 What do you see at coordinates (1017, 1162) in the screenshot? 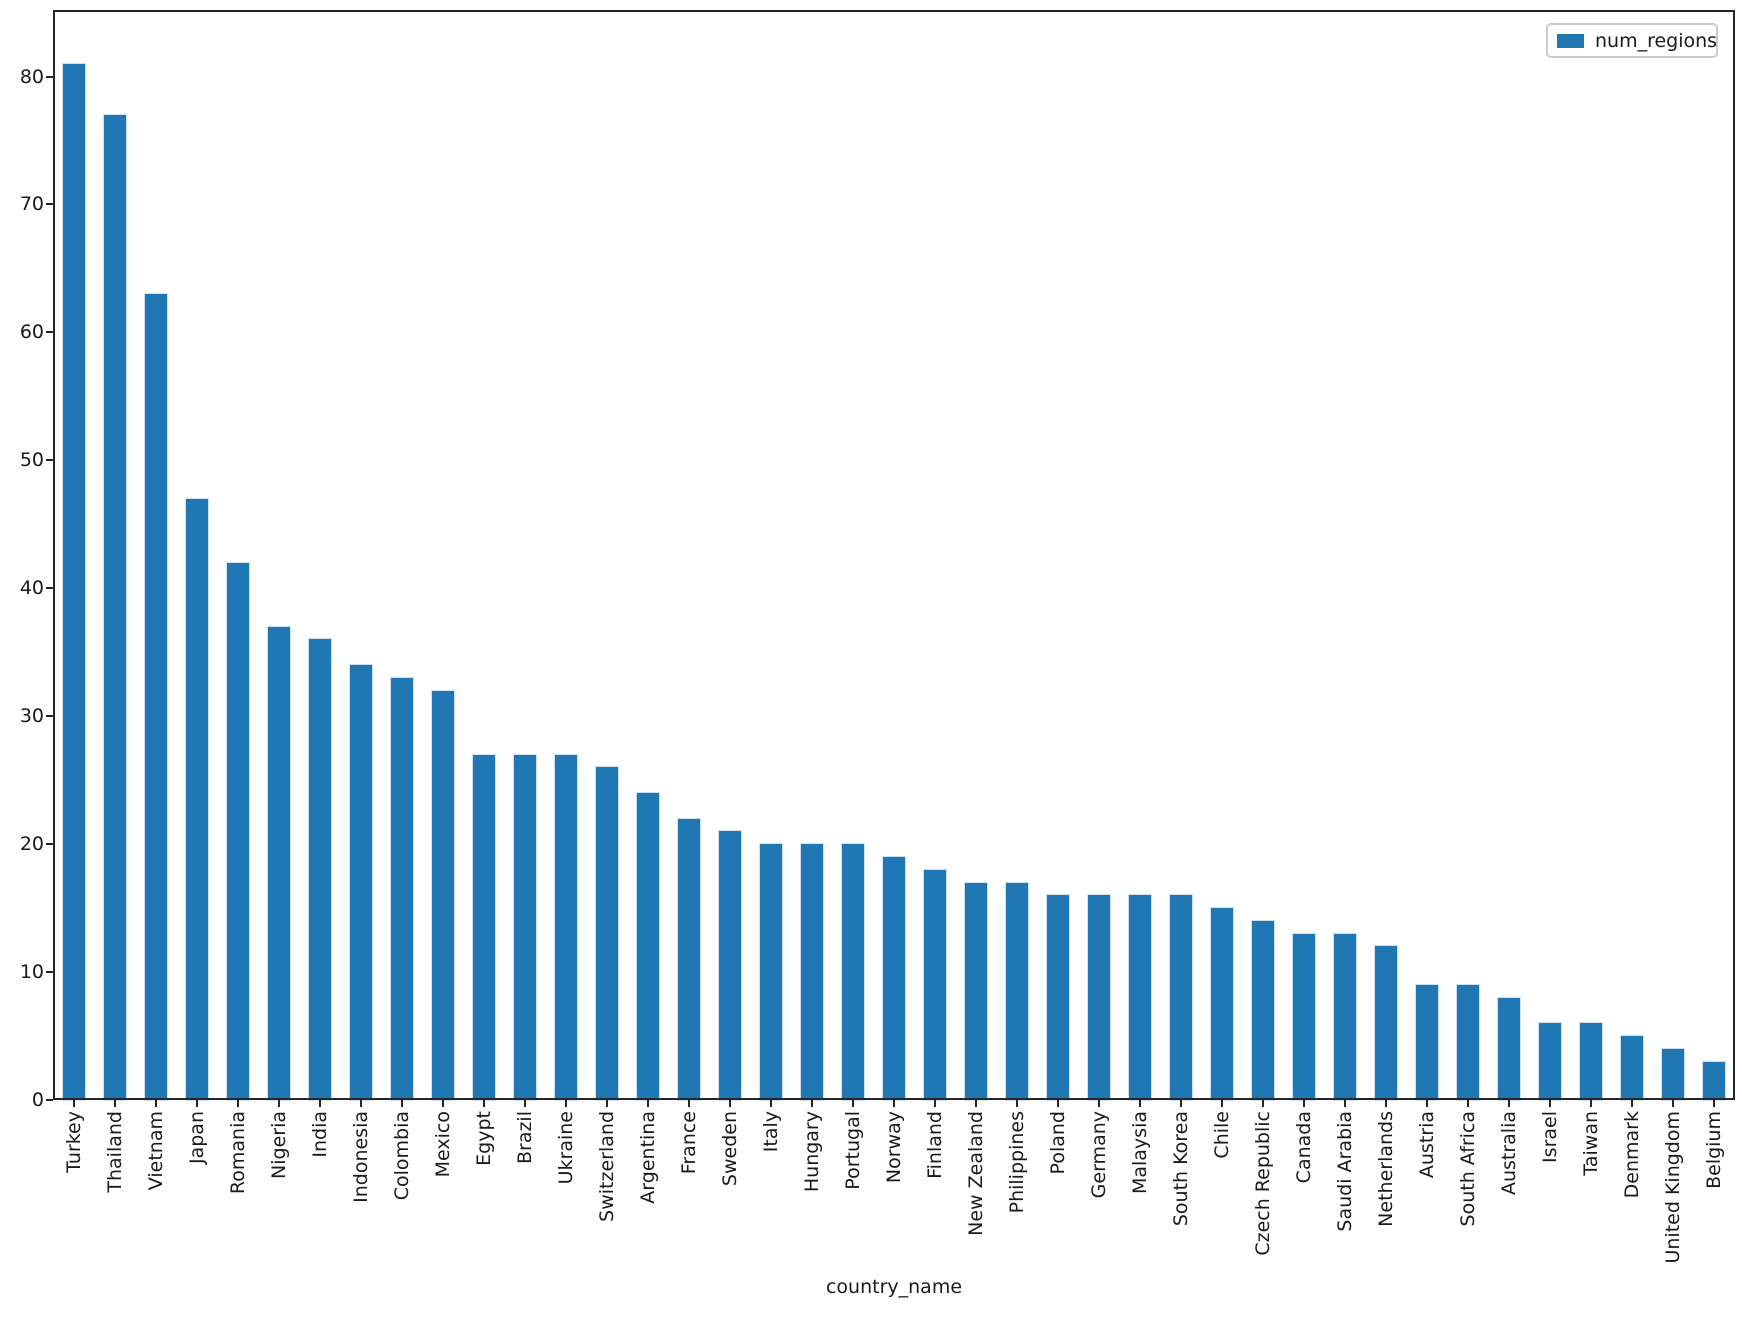
I see `x-tick-label: Philippines` at bounding box center [1017, 1162].